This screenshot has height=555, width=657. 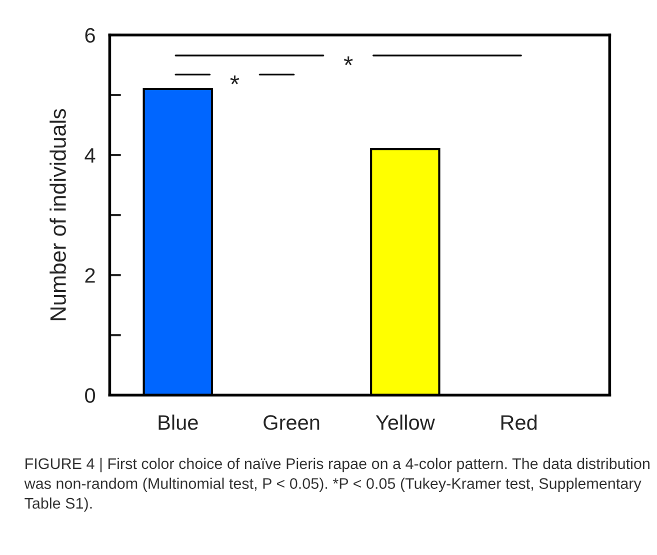 What do you see at coordinates (178, 422) in the screenshot?
I see `x-tick-label: Blue` at bounding box center [178, 422].